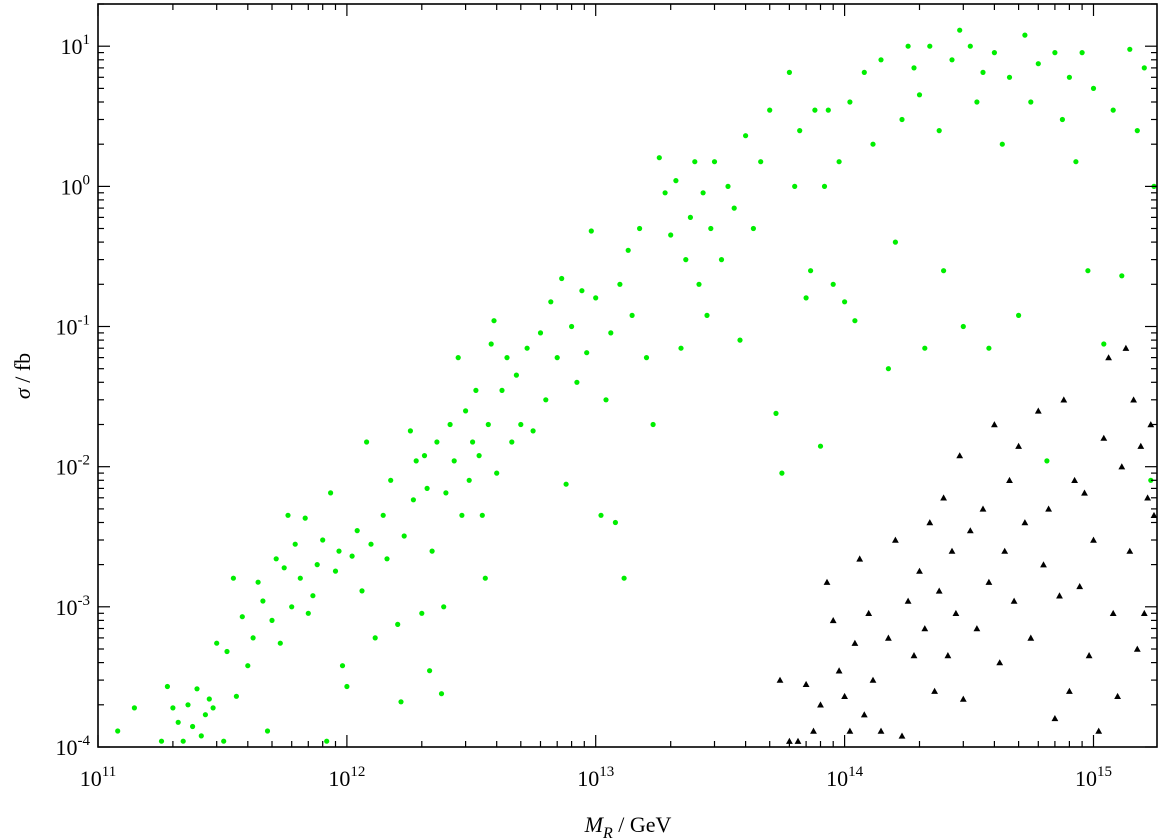  I want to click on x-tick-label-0: 1011, so click(98, 777).